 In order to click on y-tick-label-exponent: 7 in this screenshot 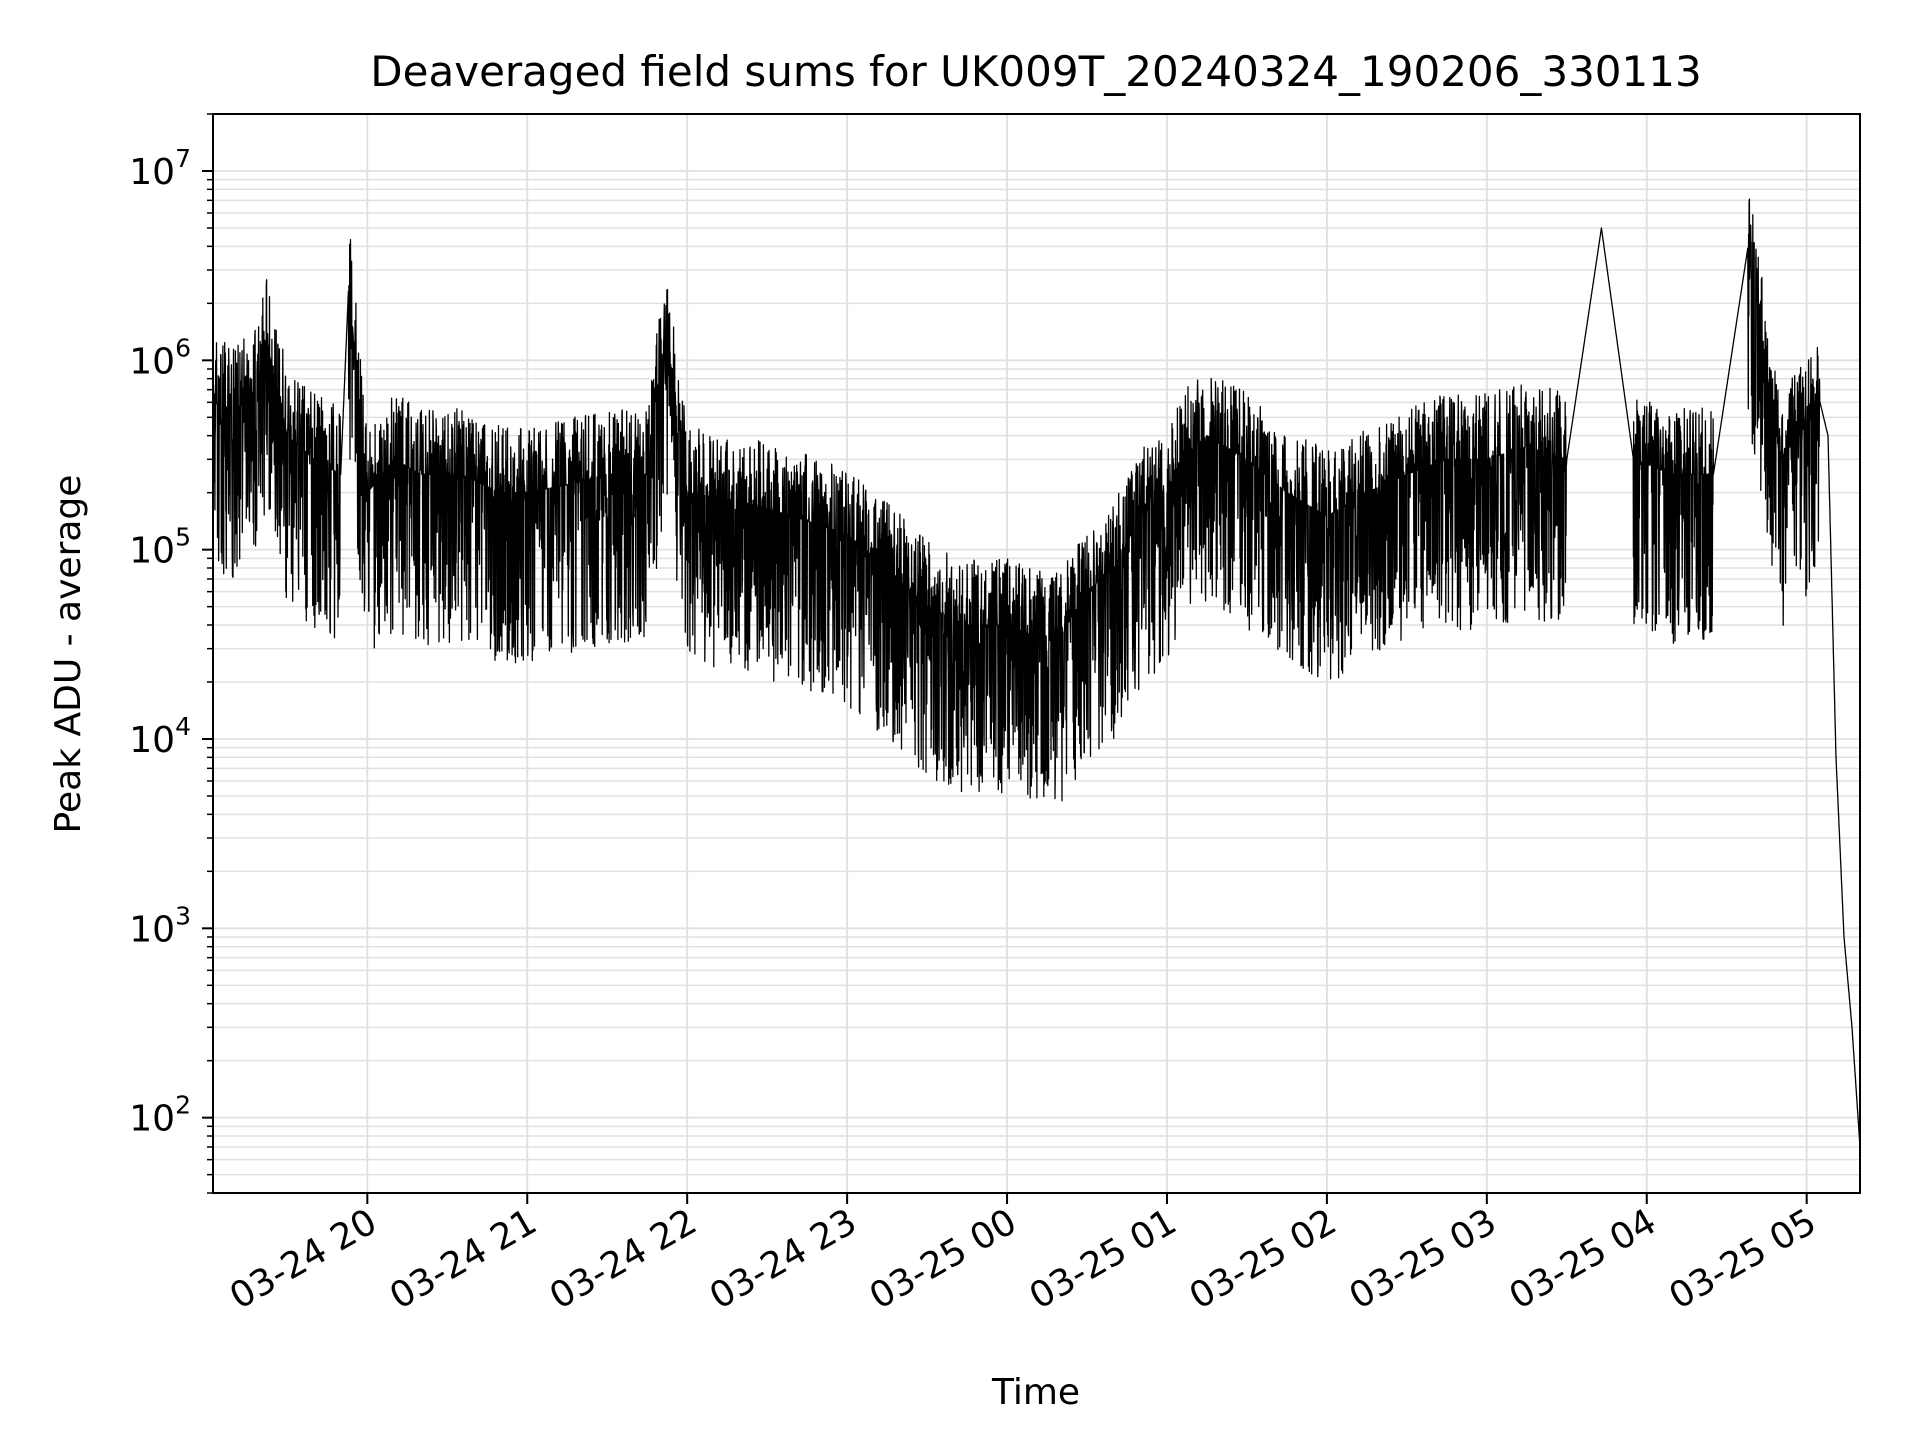, I will do `click(183, 158)`.